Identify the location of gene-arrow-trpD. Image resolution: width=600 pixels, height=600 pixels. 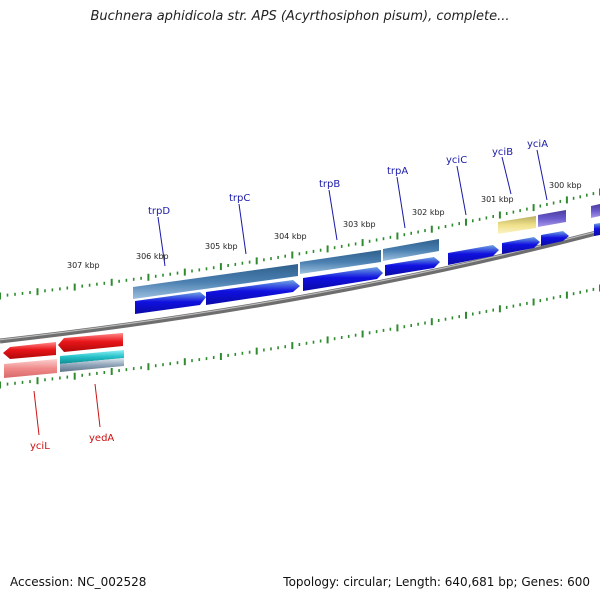
(170, 303).